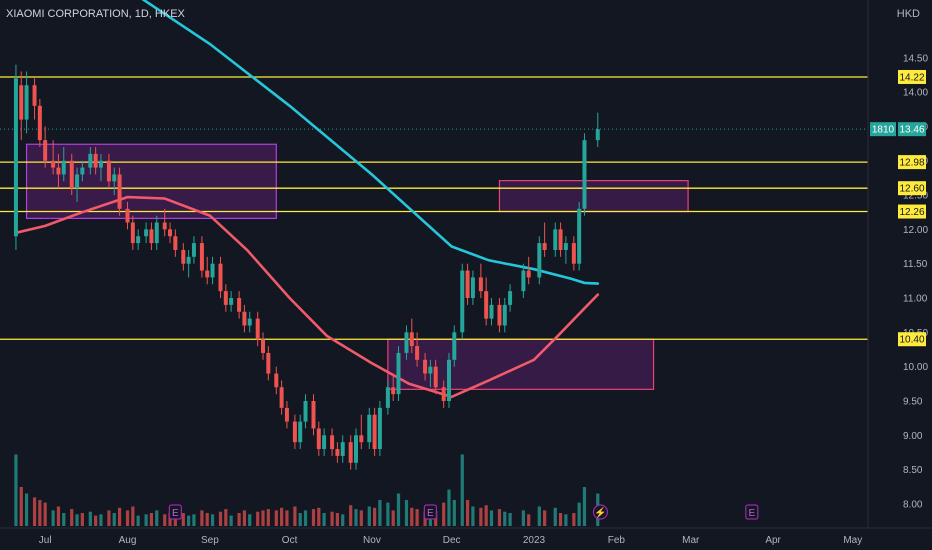 The width and height of the screenshot is (932, 550). What do you see at coordinates (915, 230) in the screenshot?
I see `price-tick-label: 12.00` at bounding box center [915, 230].